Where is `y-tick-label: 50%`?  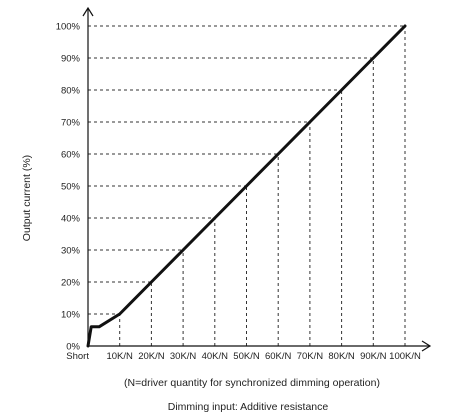
y-tick-label: 50% is located at coordinates (71, 187).